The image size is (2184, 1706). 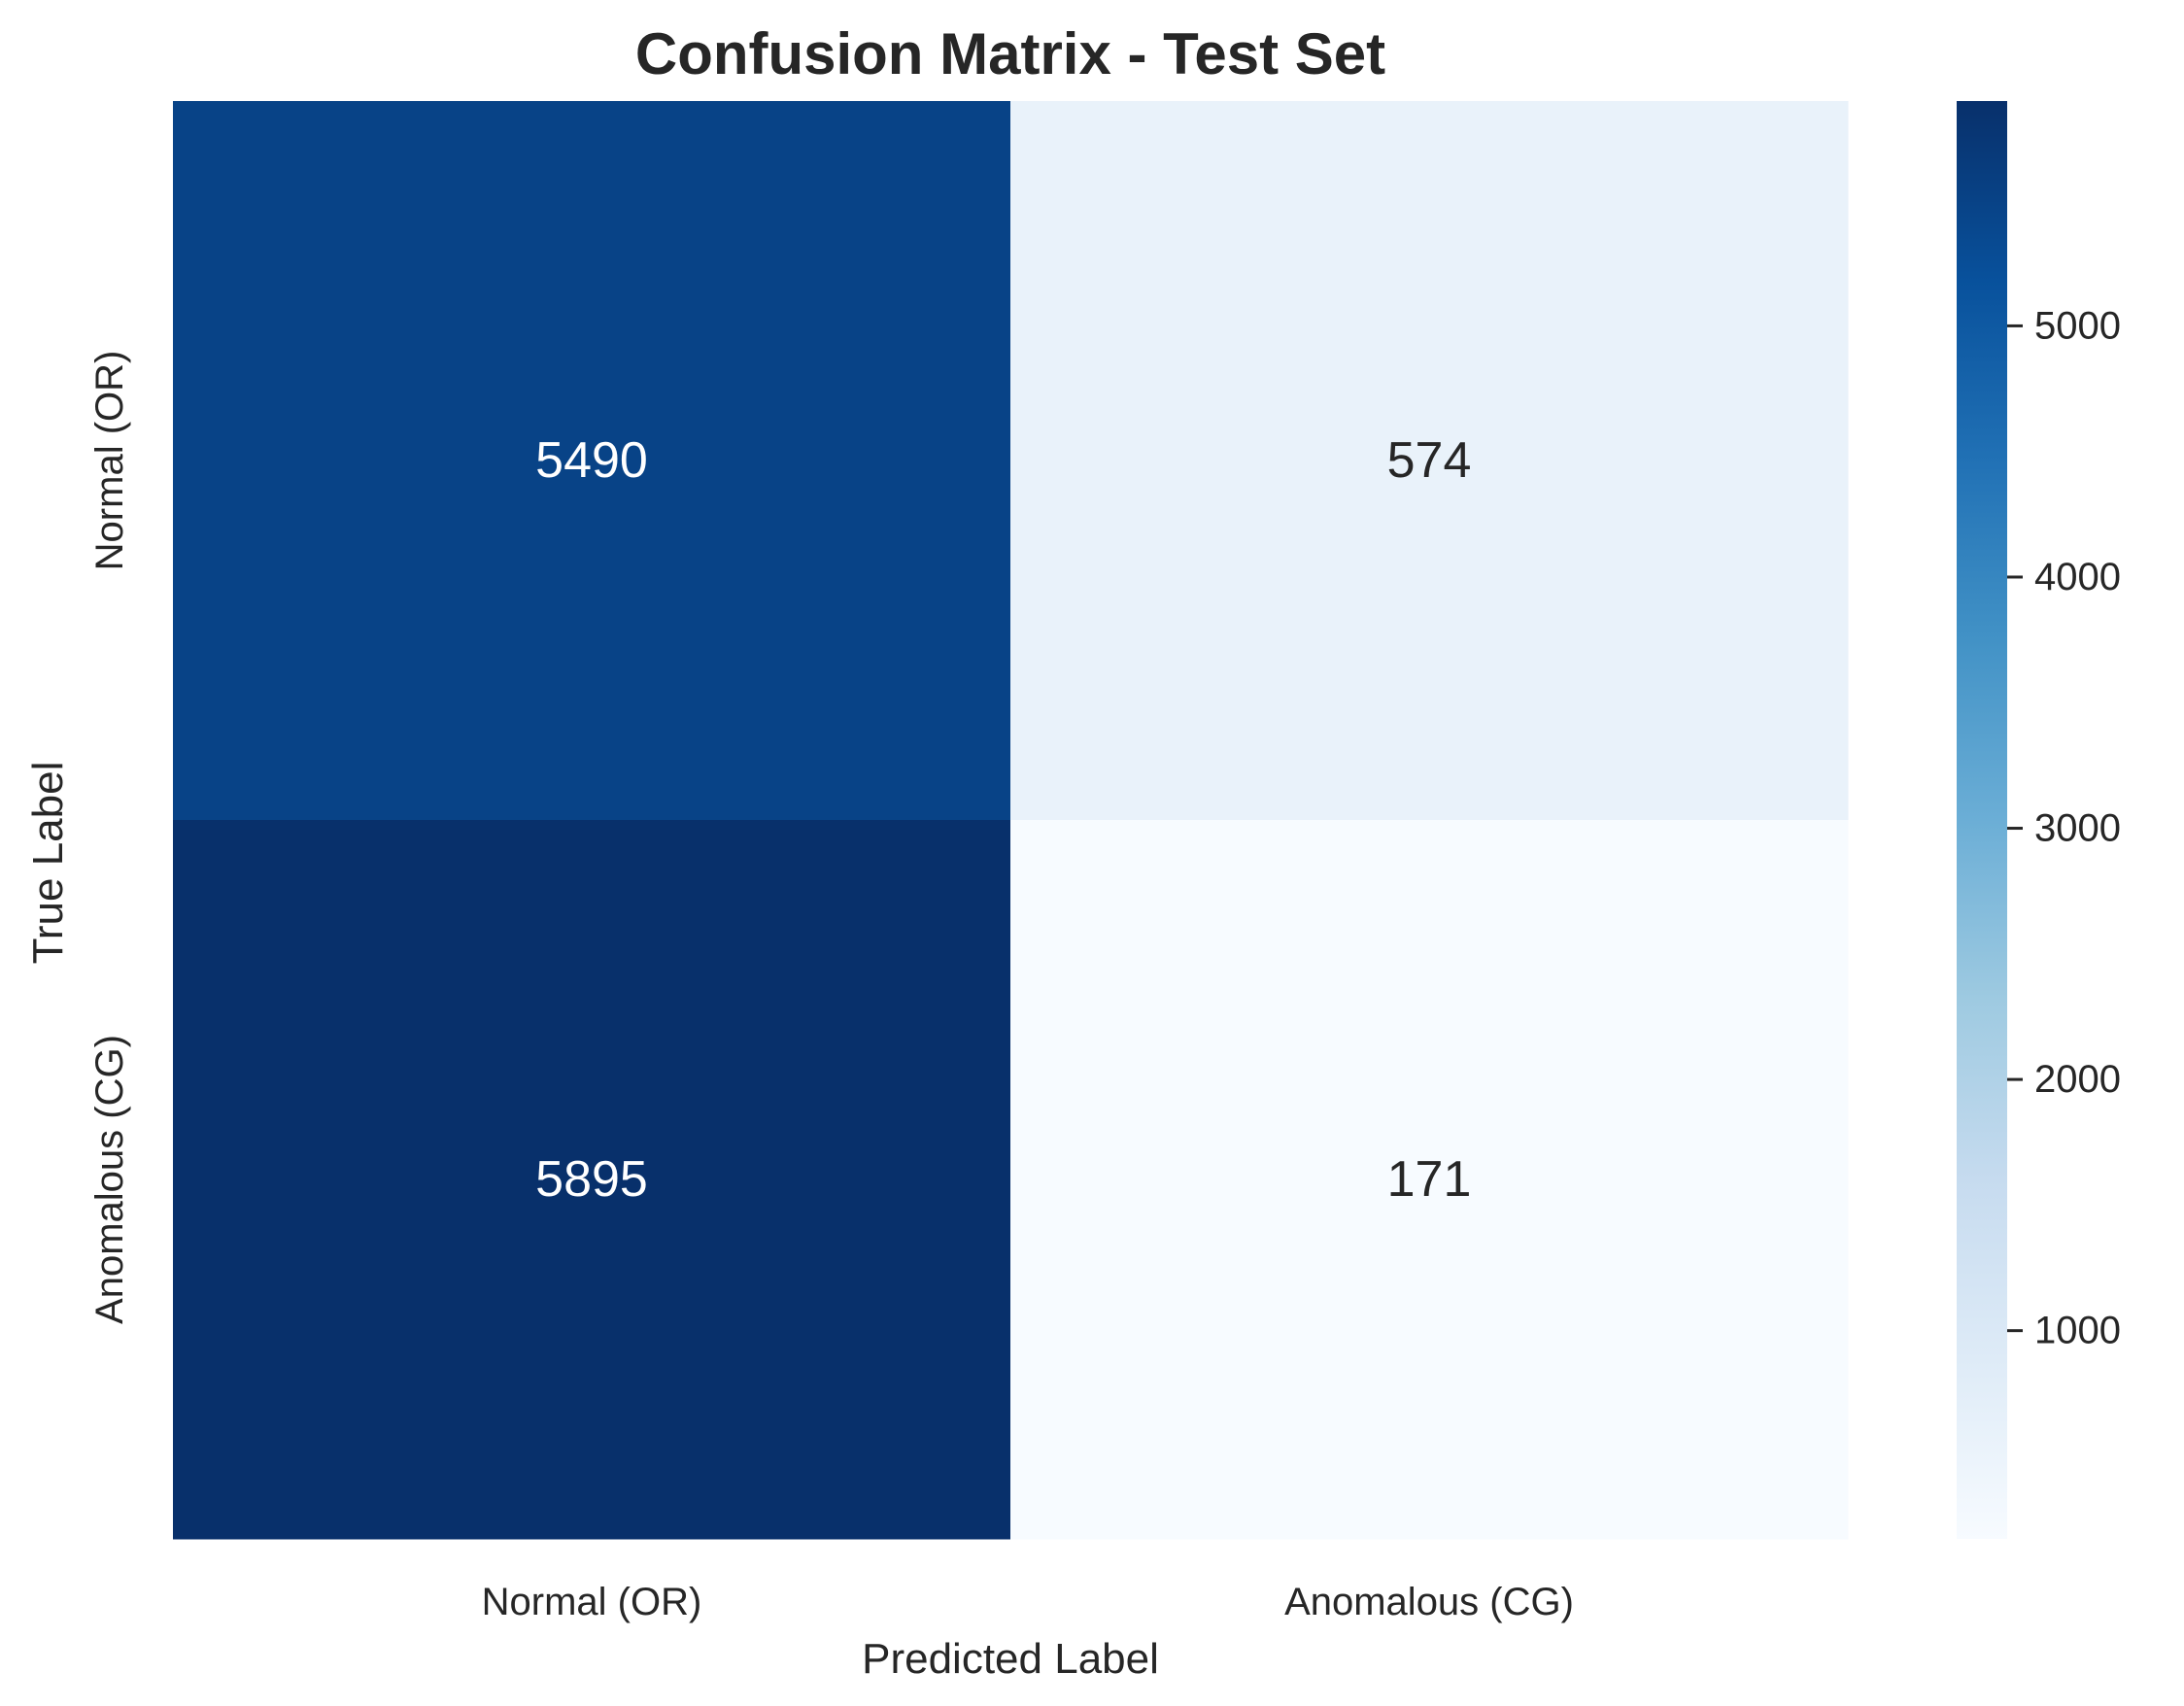 What do you see at coordinates (1982, 820) in the screenshot?
I see `colorbar` at bounding box center [1982, 820].